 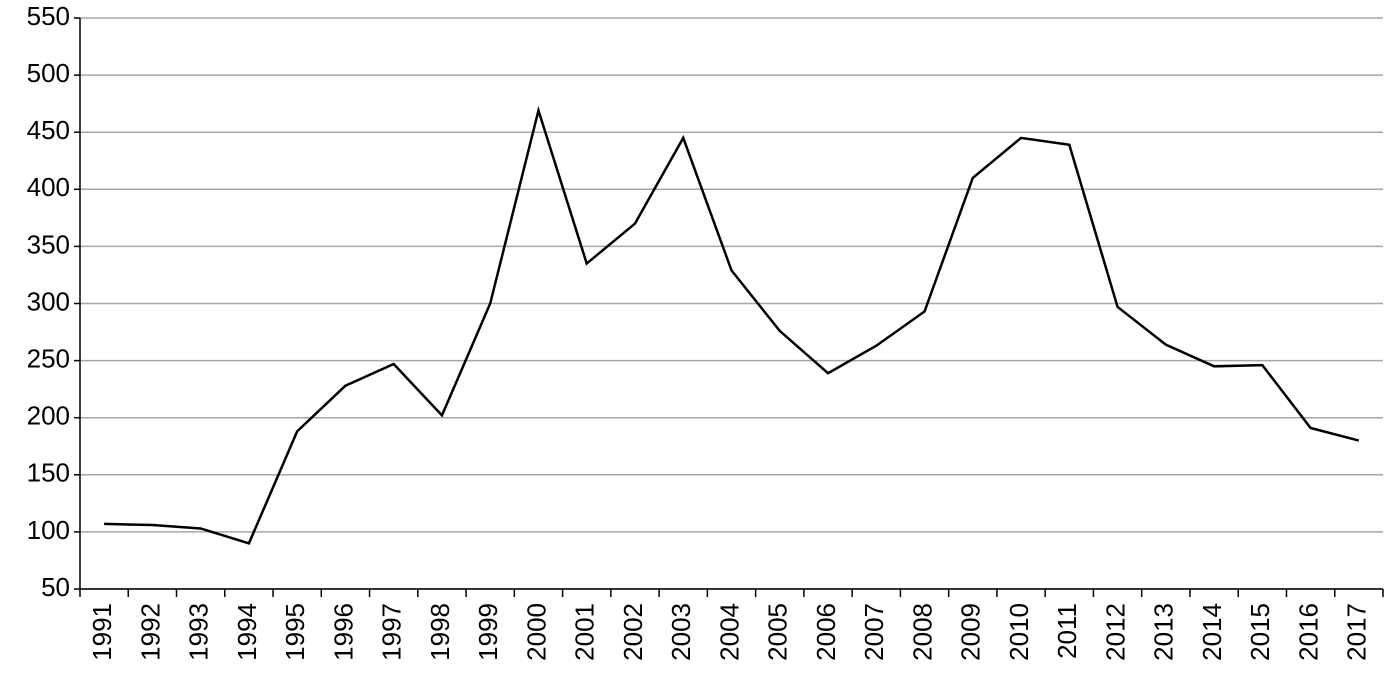 I want to click on x-tick-label: 2015, so click(x=1260, y=632).